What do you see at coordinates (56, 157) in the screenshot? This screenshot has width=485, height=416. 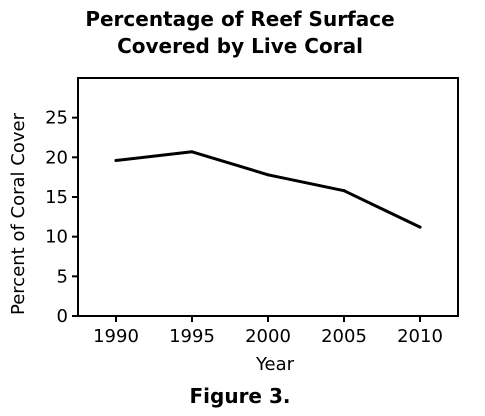 I see `y-tick-label: 20` at bounding box center [56, 157].